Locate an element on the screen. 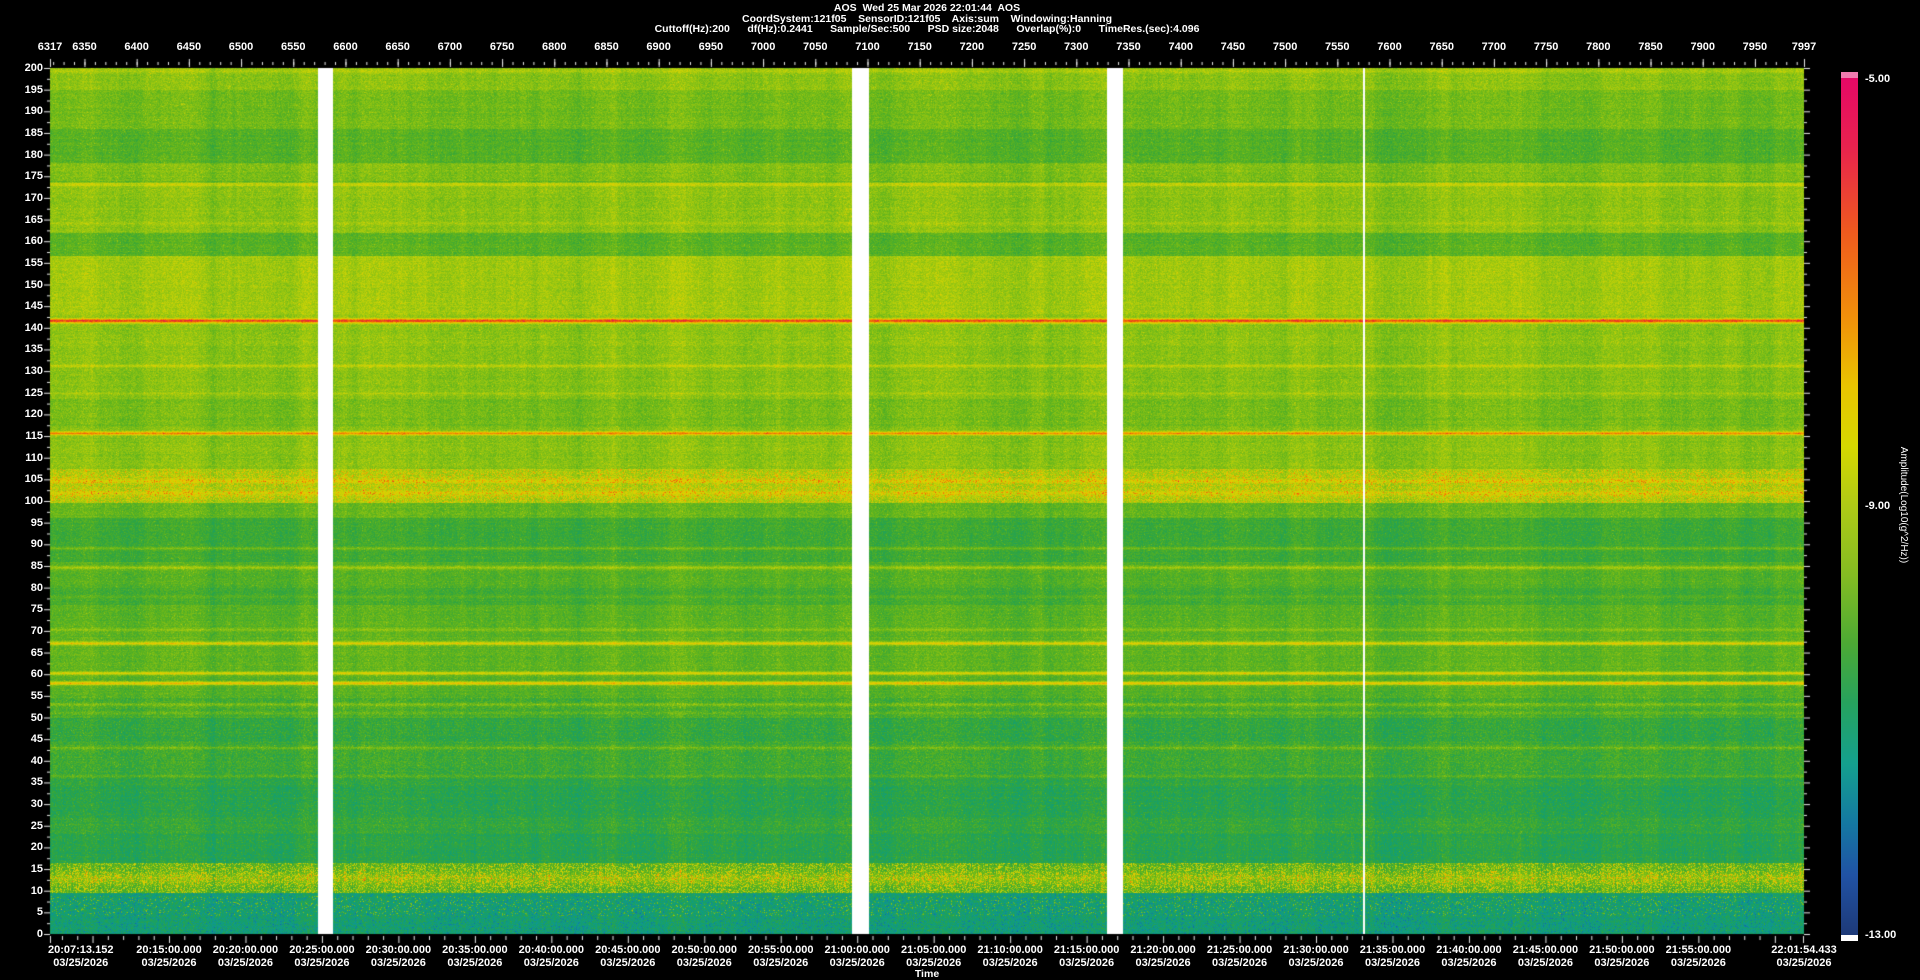 This screenshot has height=980, width=1920. top-axis-tick-label: 6700 is located at coordinates (450, 47).